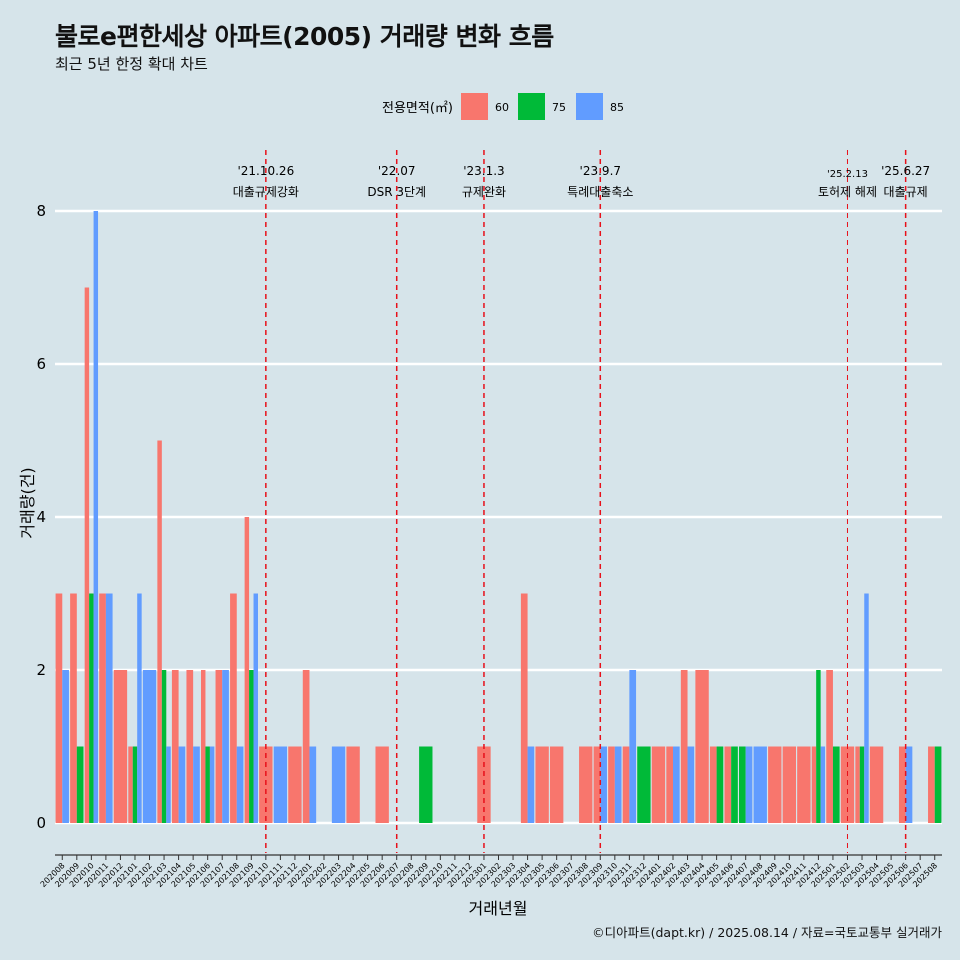 This screenshot has width=960, height=960. I want to click on event-date: '25.2.13, so click(847, 174).